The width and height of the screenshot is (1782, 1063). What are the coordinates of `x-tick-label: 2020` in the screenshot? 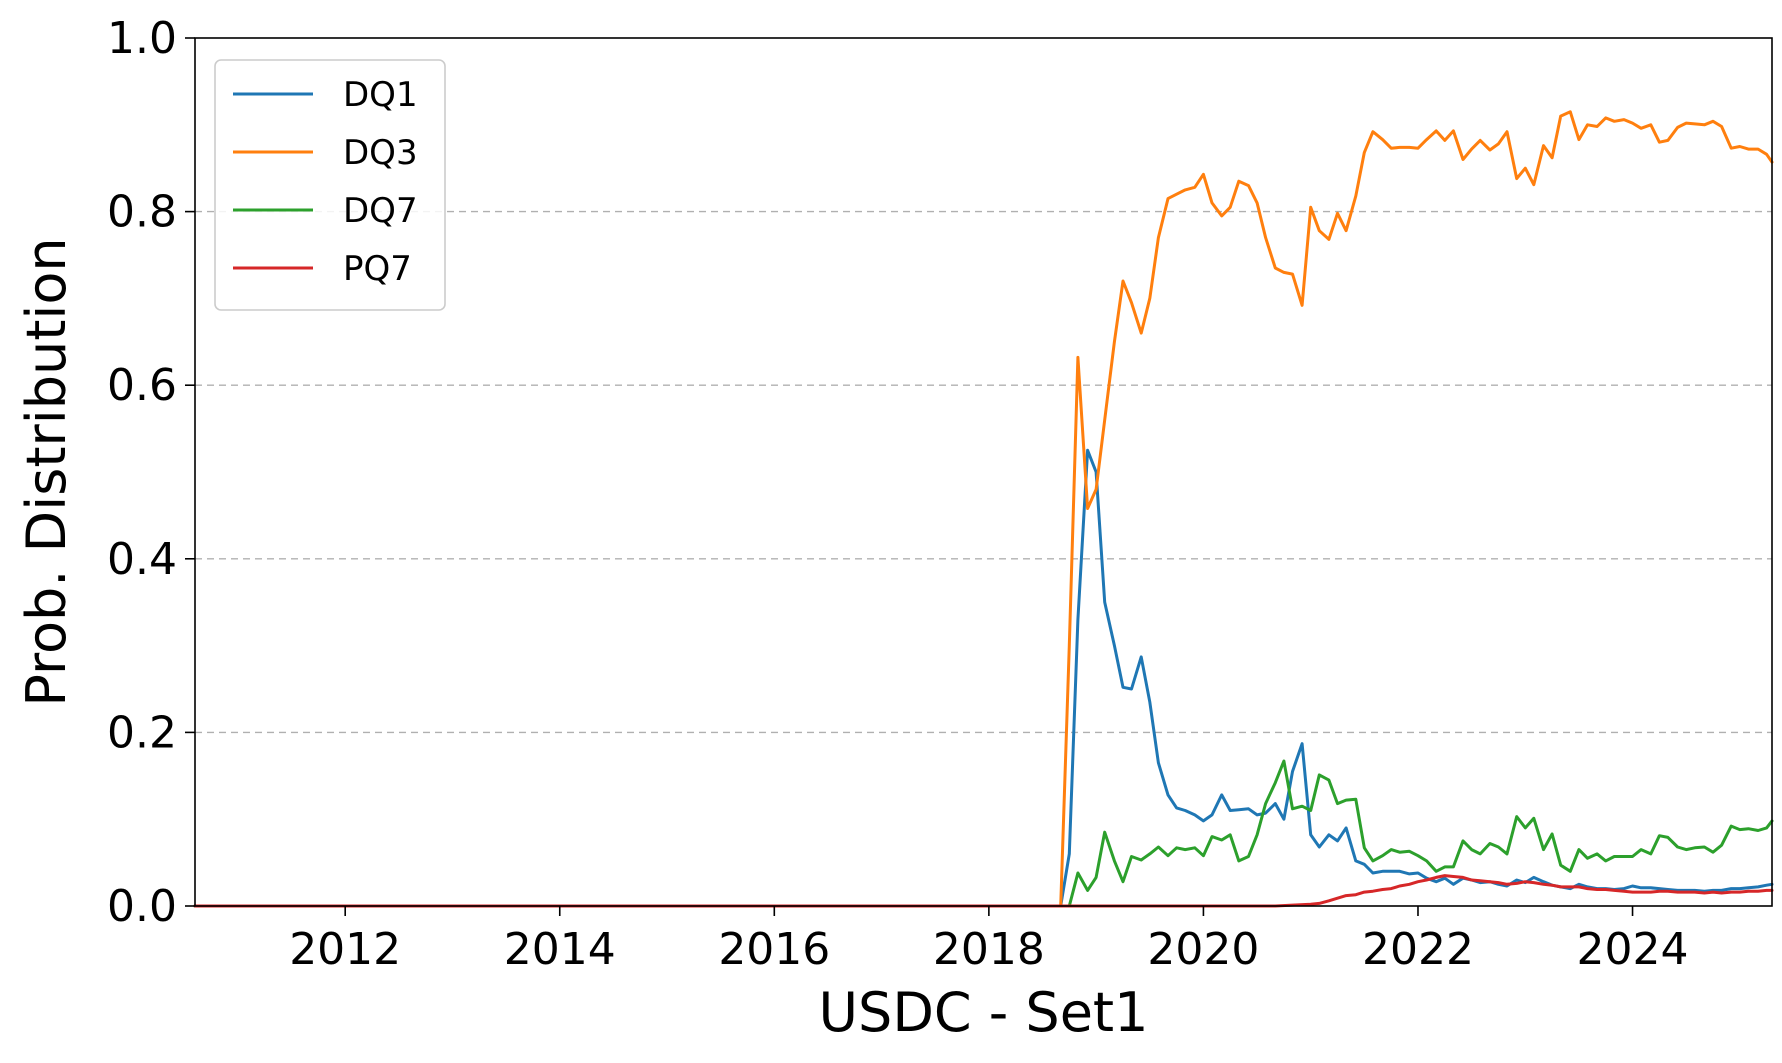 It's located at (1203, 949).